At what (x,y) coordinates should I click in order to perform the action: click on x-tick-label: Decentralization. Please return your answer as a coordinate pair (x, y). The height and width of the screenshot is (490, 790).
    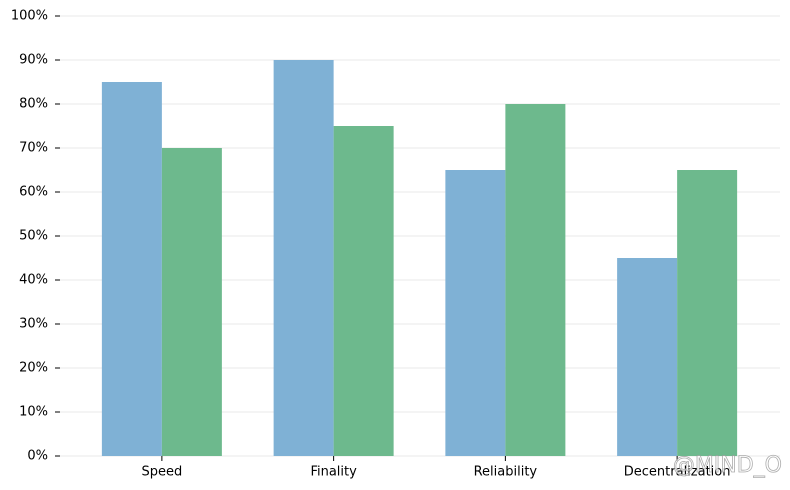
    Looking at the image, I should click on (677, 472).